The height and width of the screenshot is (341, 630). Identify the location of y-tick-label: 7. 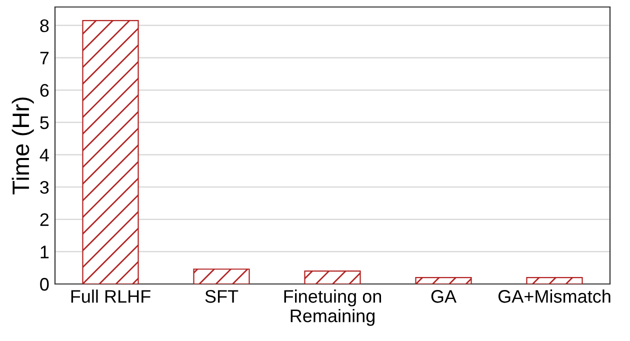
(44, 58).